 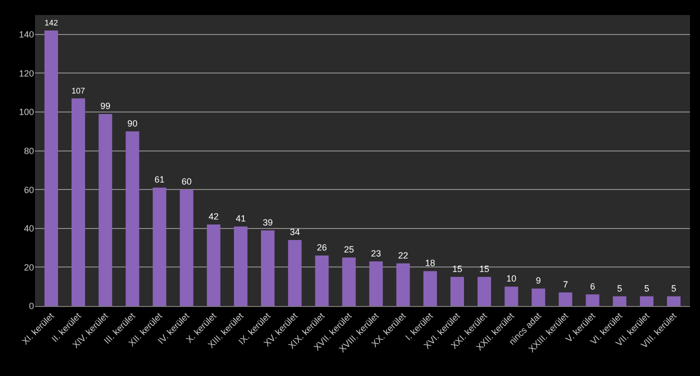 I want to click on data-label: 142, so click(x=51, y=23).